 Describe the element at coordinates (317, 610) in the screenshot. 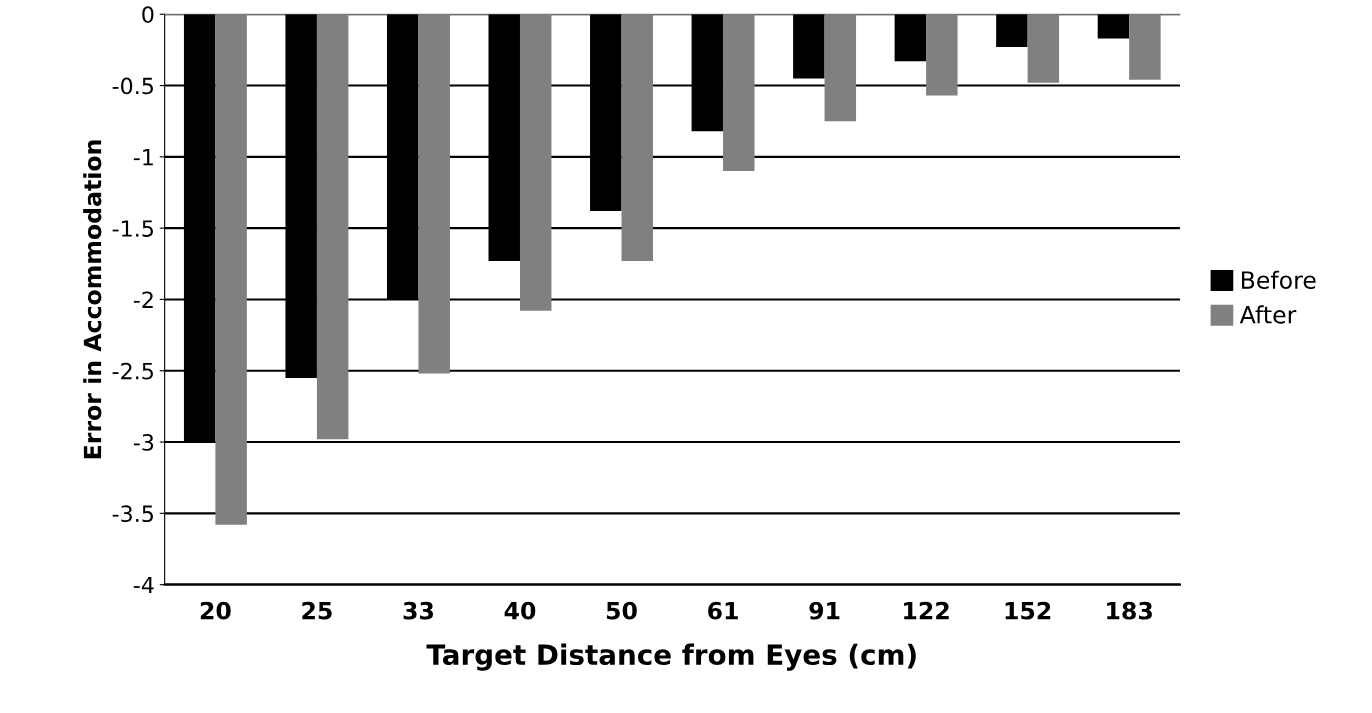

I see `x-tick-label: 25` at that location.